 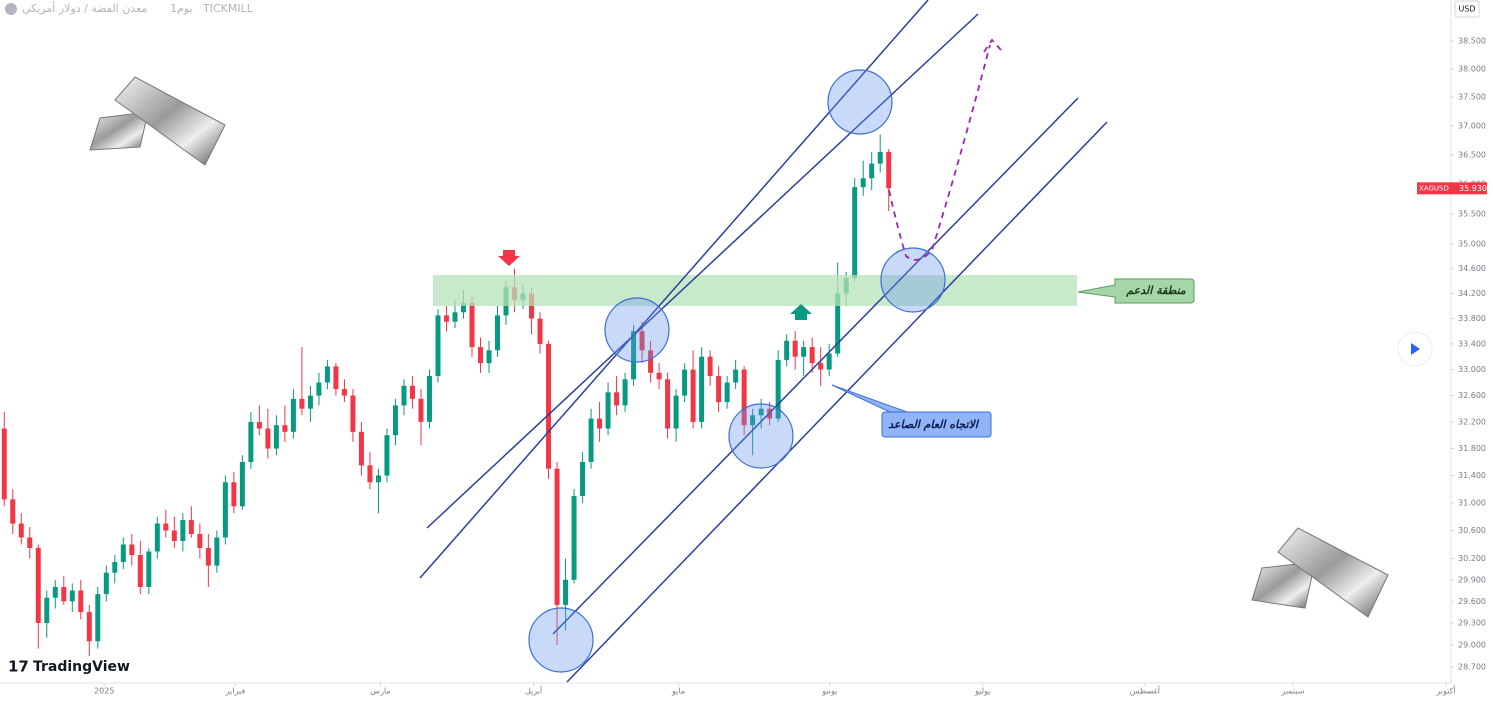 I want to click on x-tick-label: أبريل, so click(x=533, y=691).